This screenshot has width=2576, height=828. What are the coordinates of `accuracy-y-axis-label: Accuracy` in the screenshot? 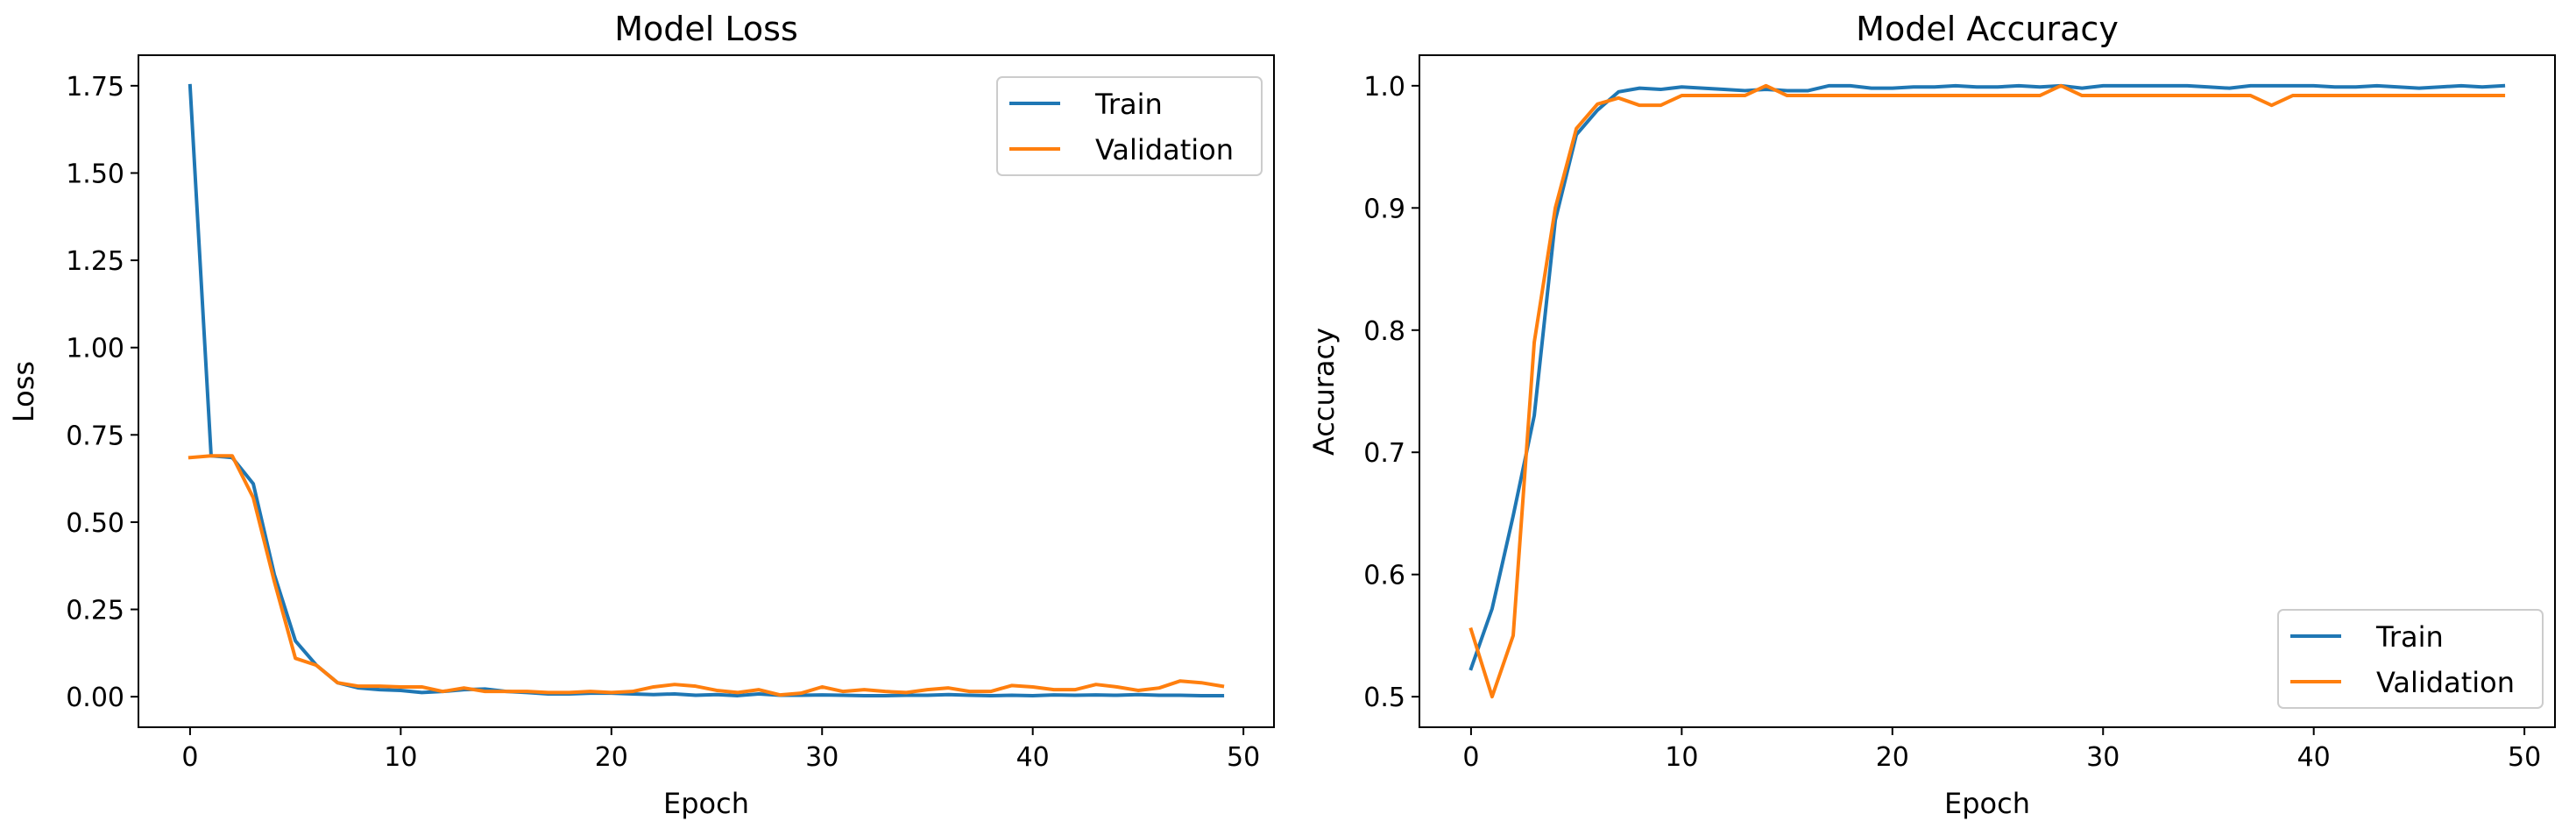 It's located at (1324, 392).